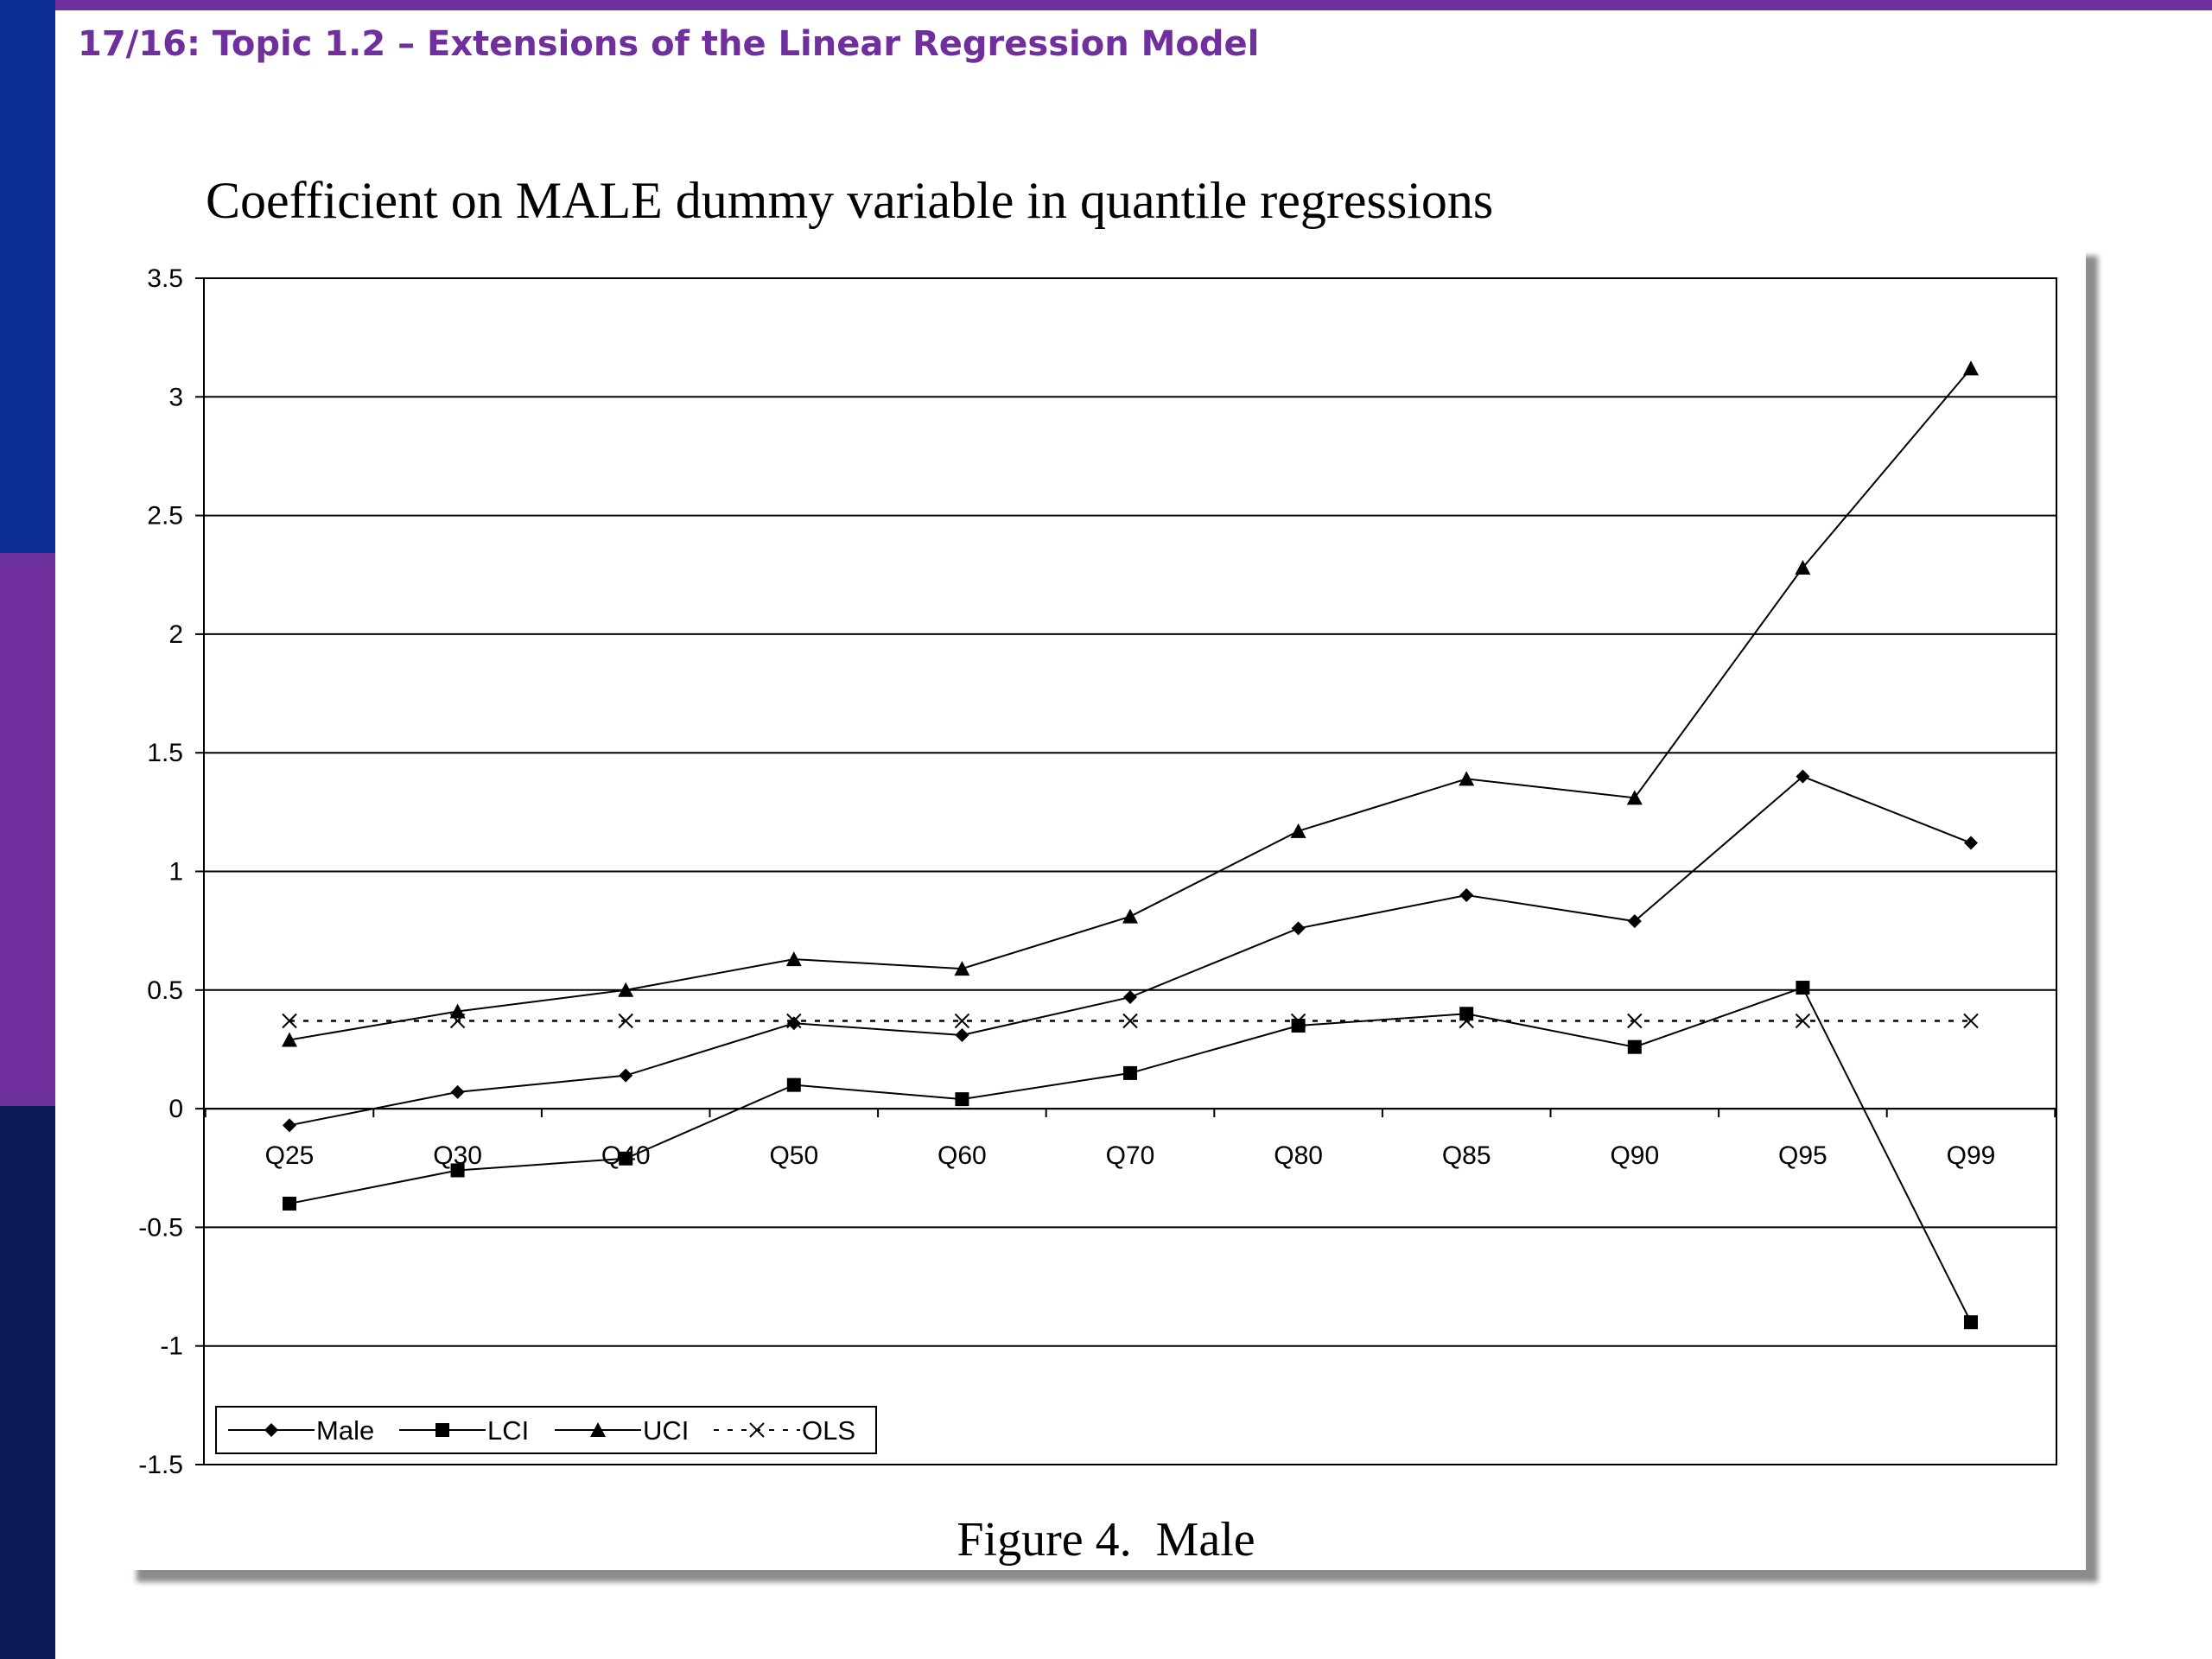 The height and width of the screenshot is (1659, 2212). What do you see at coordinates (27, 829) in the screenshot?
I see `side-band-middle` at bounding box center [27, 829].